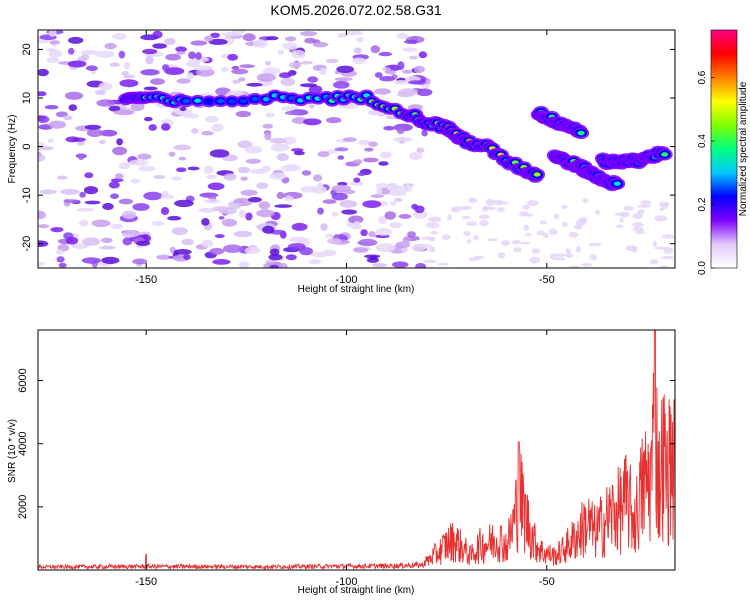  I want to click on ridge-core, so click(209, 101).